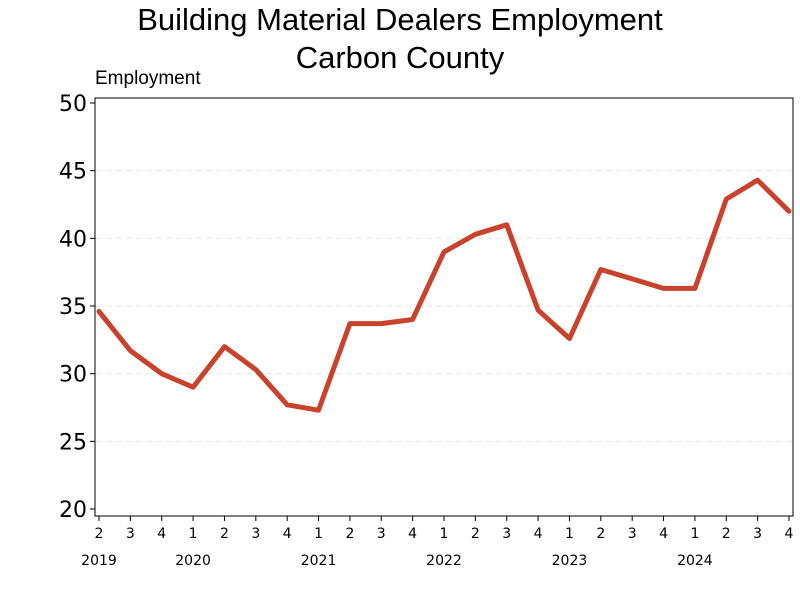 This screenshot has width=800, height=600. I want to click on y-tick-label: 20, so click(73, 510).